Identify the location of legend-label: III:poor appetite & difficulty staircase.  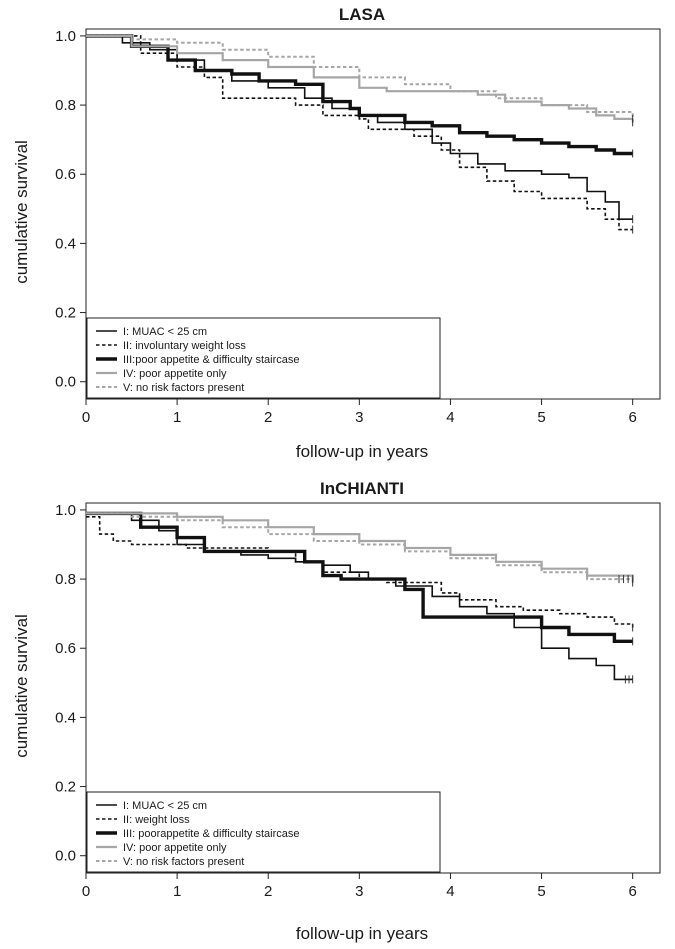
(211, 360).